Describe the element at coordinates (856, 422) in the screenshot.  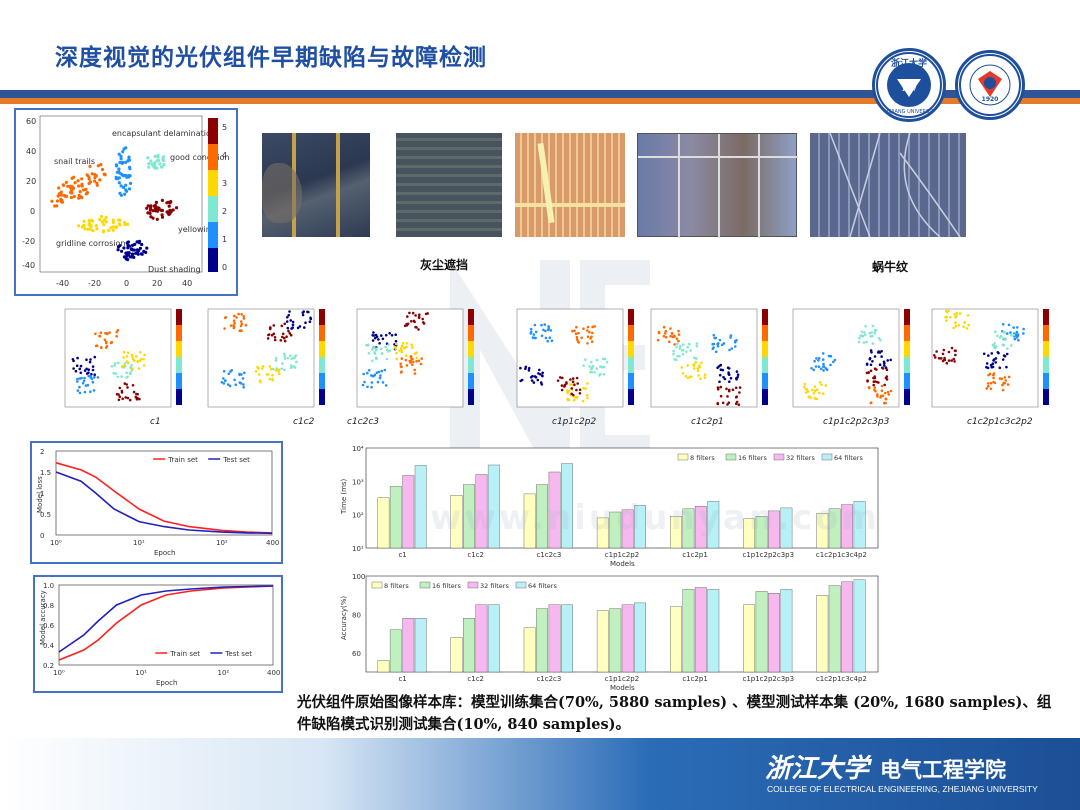
I see `small-tsne-label: c1p1c2p2c3p3` at that location.